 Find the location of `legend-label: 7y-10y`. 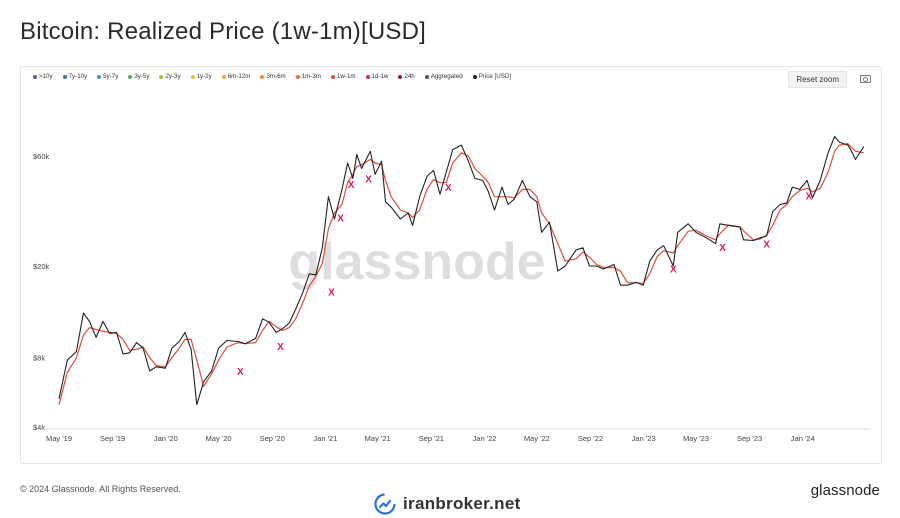

legend-label: 7y-10y is located at coordinates (78, 76).